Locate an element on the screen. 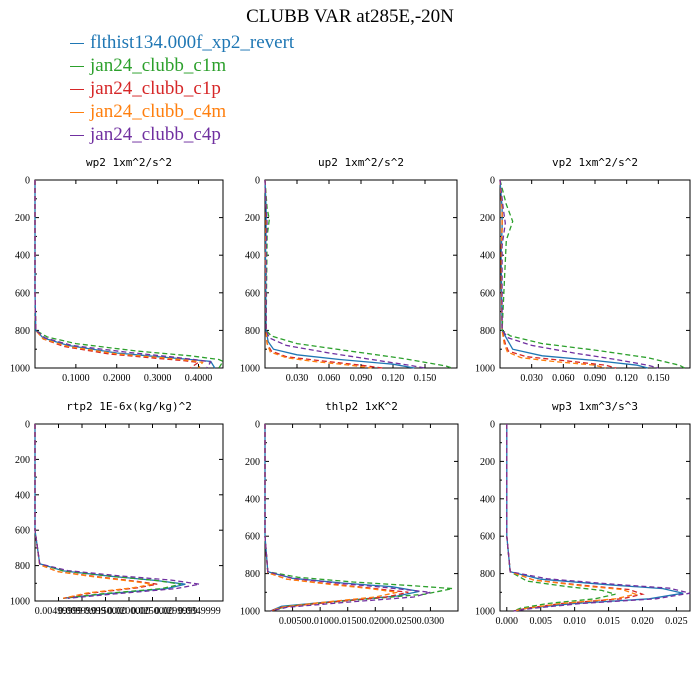 Image resolution: width=700 pixels, height=700 pixels. figure-title: CLUBB VAR at285E,-20N is located at coordinates (350, 16).